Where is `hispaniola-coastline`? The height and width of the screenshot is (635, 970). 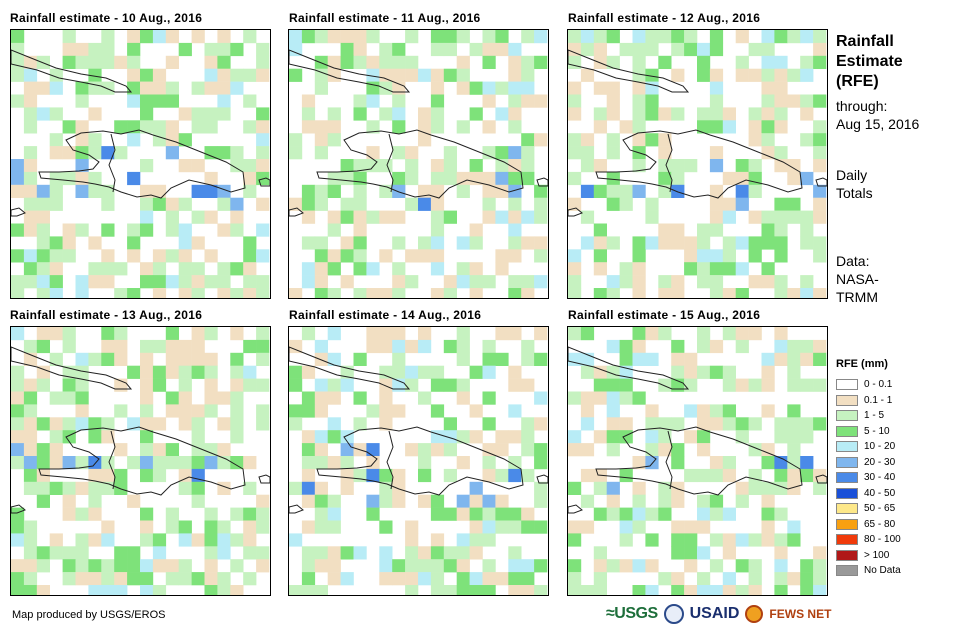
hispaniola-coastline is located at coordinates (699, 461).